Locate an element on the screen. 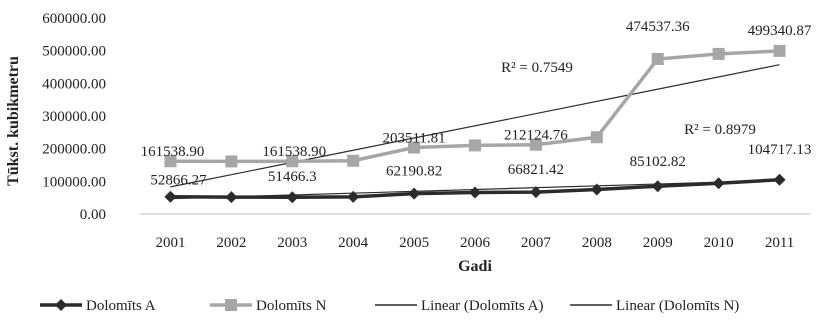 Image resolution: width=828 pixels, height=321 pixels. y-tick-label: 400000.00 is located at coordinates (74, 84).